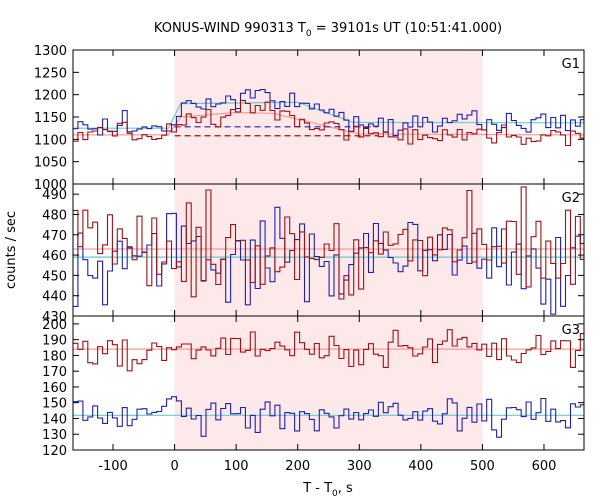 Image resolution: width=600 pixels, height=500 pixels. Describe the element at coordinates (54, 317) in the screenshot. I see `y-tick-label-G2: 430` at that location.